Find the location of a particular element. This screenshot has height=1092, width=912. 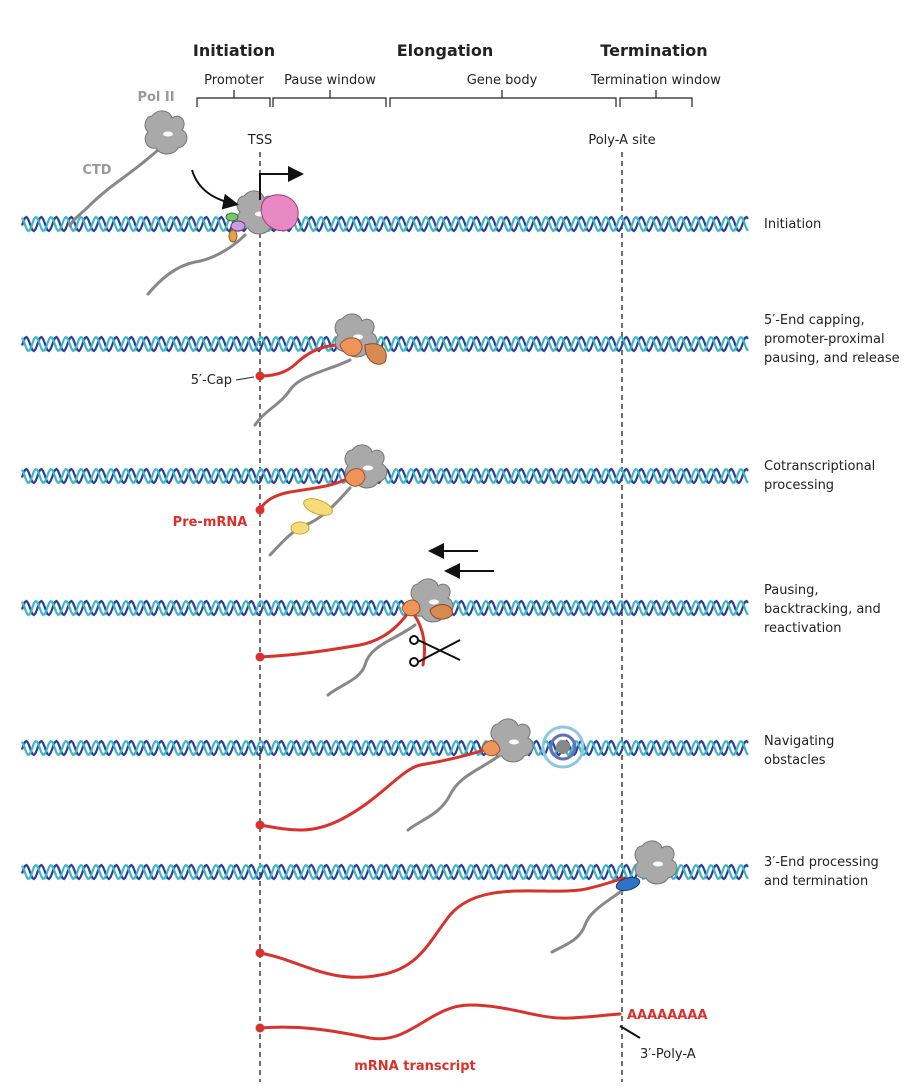

tss-label: TSS is located at coordinates (259, 140).